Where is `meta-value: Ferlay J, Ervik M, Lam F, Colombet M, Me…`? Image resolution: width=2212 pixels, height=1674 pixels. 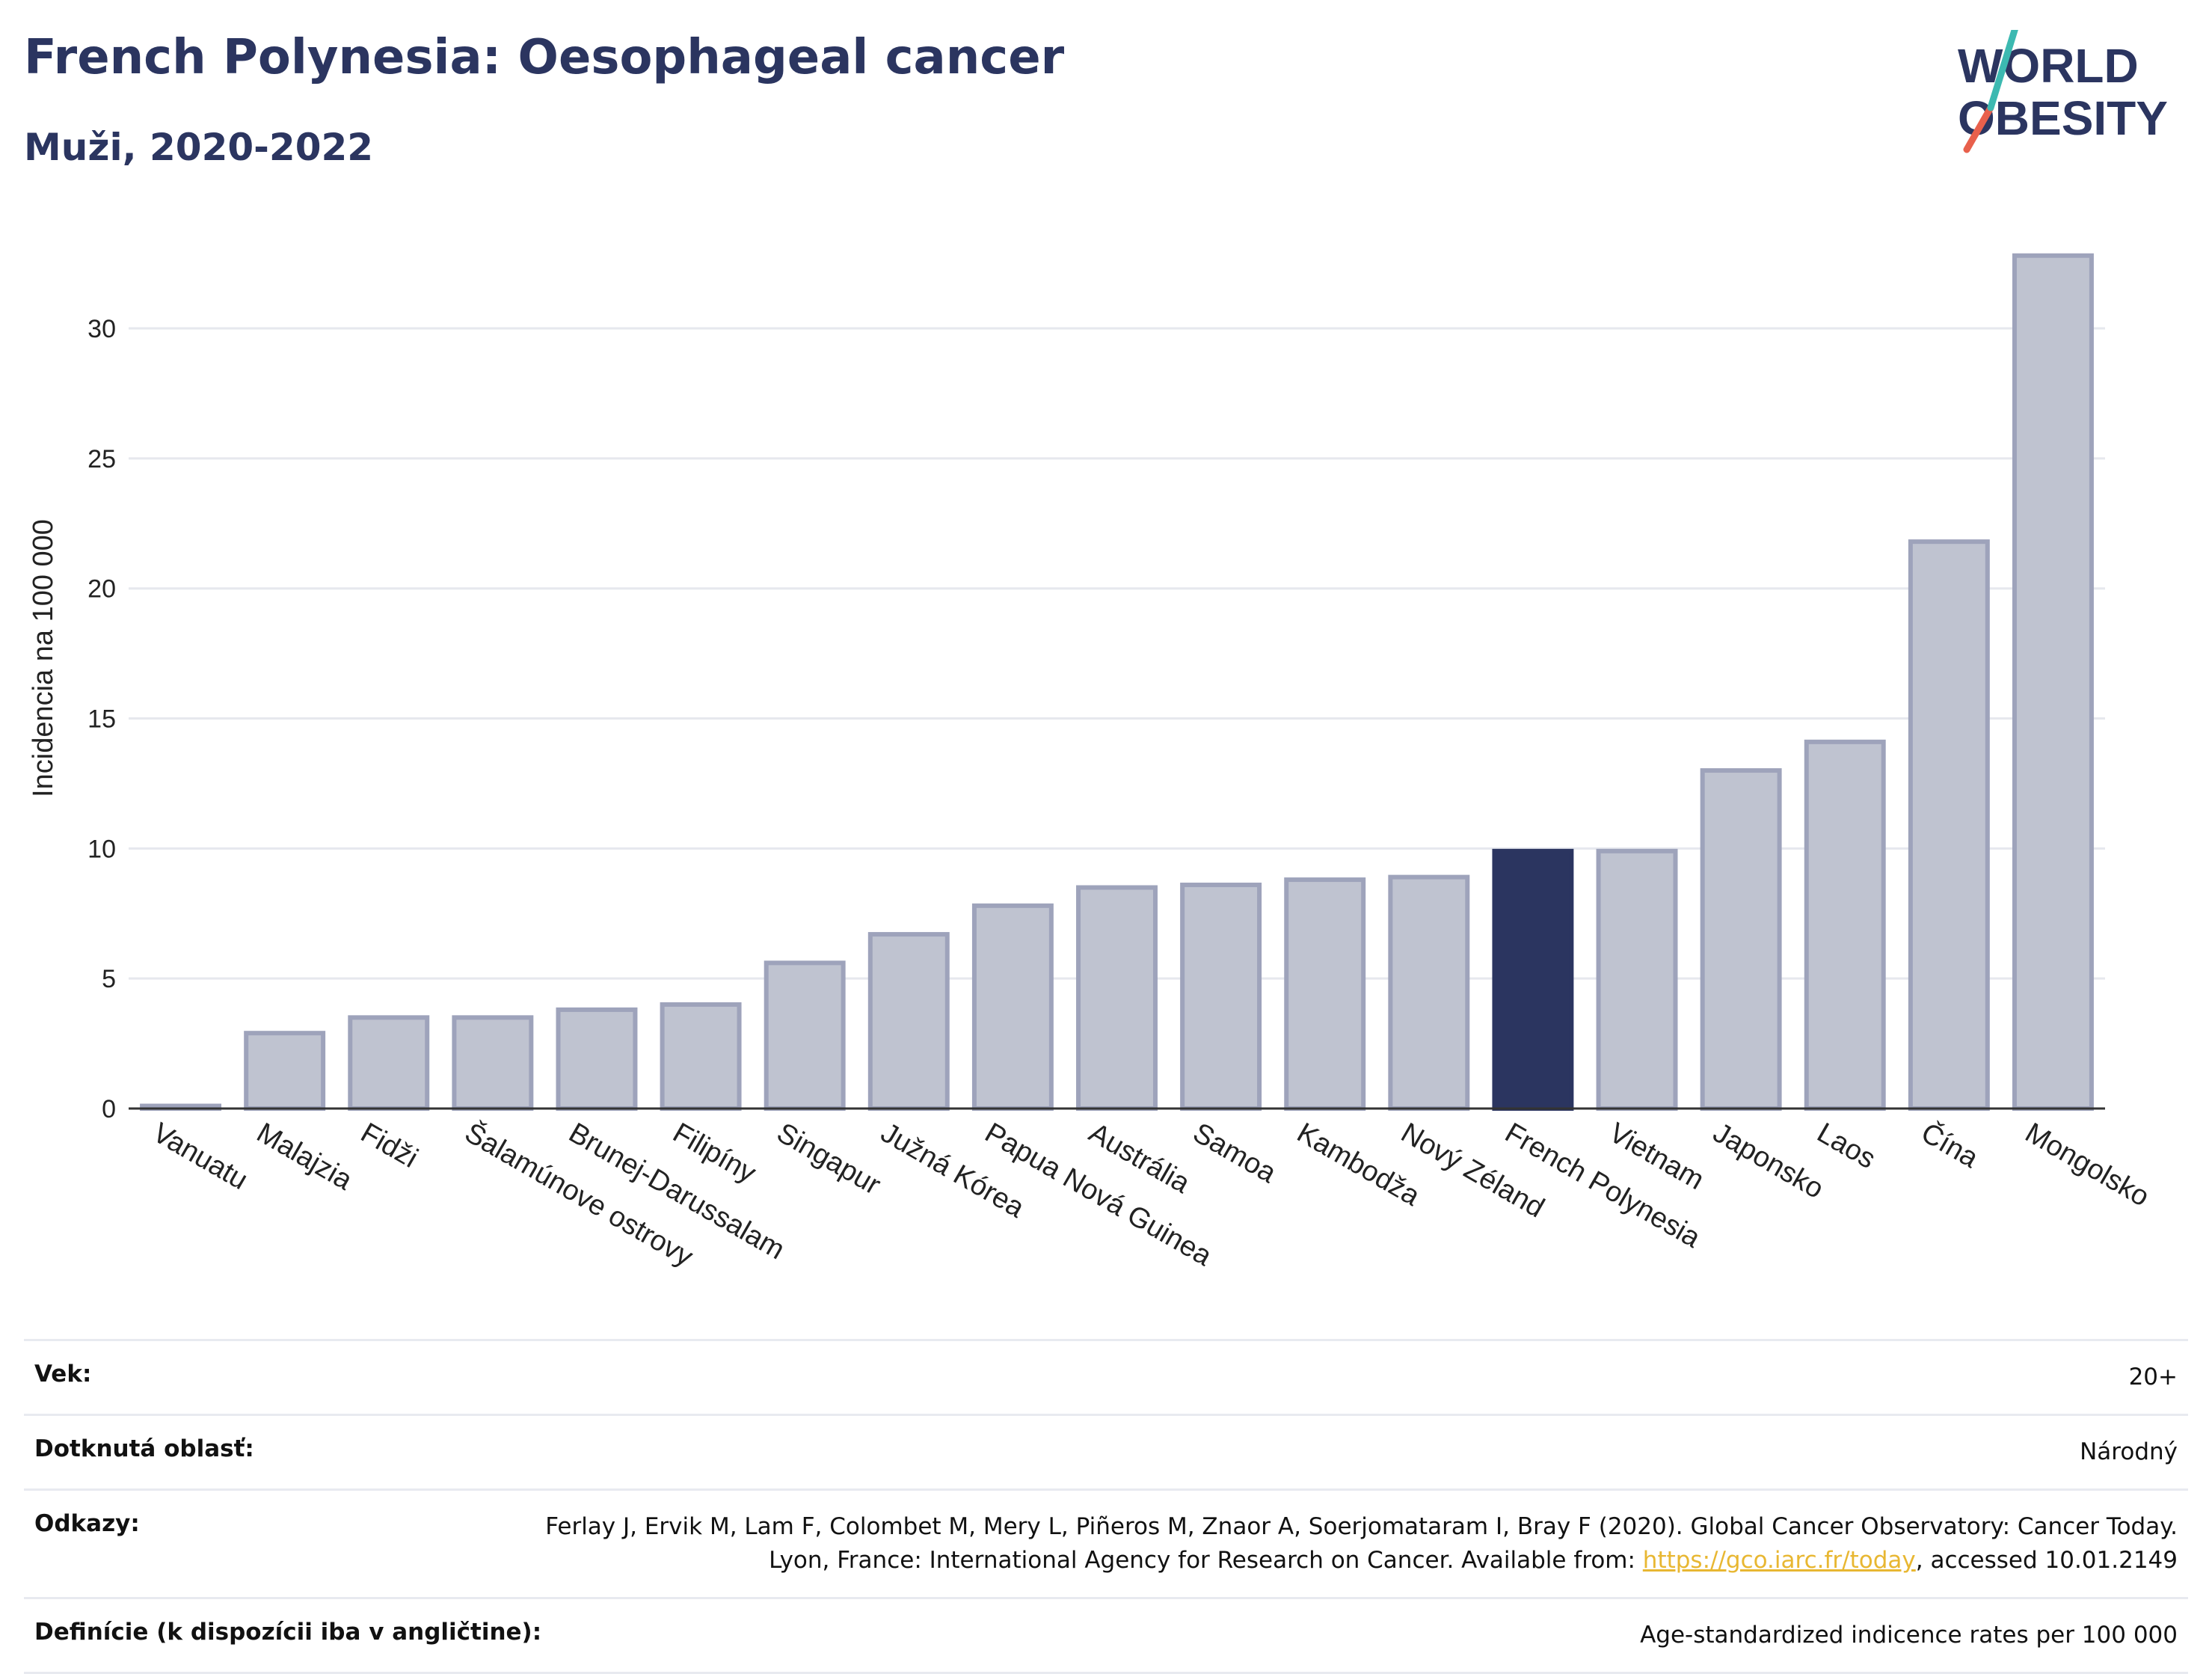
meta-value: Ferlay J, Ervik M, Lam F, Colombet M, Me… is located at coordinates (1355, 1544).